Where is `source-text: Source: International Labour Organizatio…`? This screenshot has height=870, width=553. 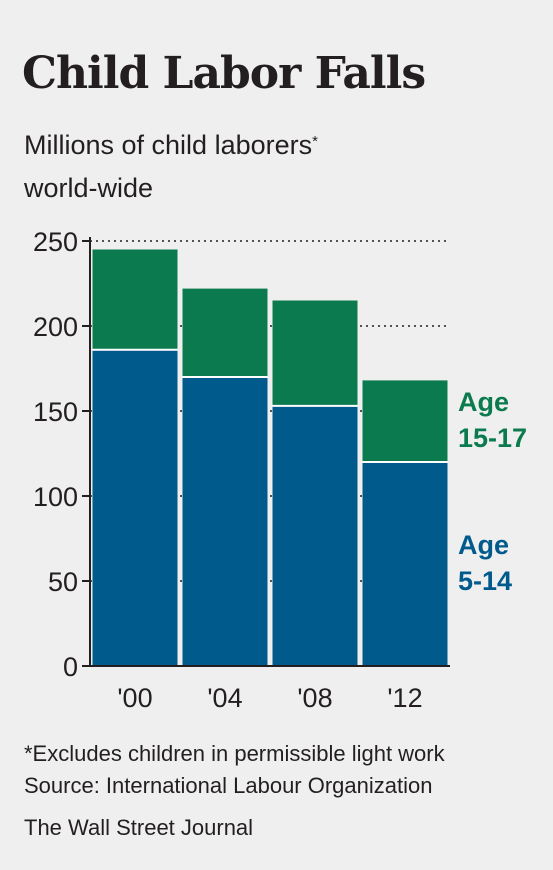
source-text: Source: International Labour Organizatio… is located at coordinates (228, 785).